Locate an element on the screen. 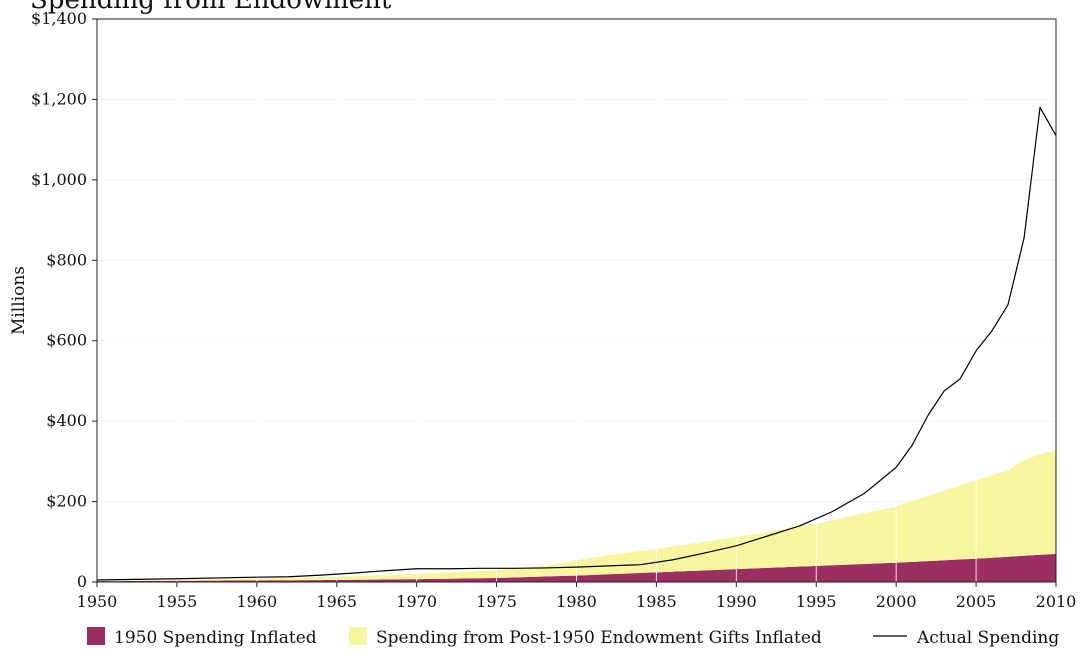  y-tick-label-3: $600 is located at coordinates (66, 340).